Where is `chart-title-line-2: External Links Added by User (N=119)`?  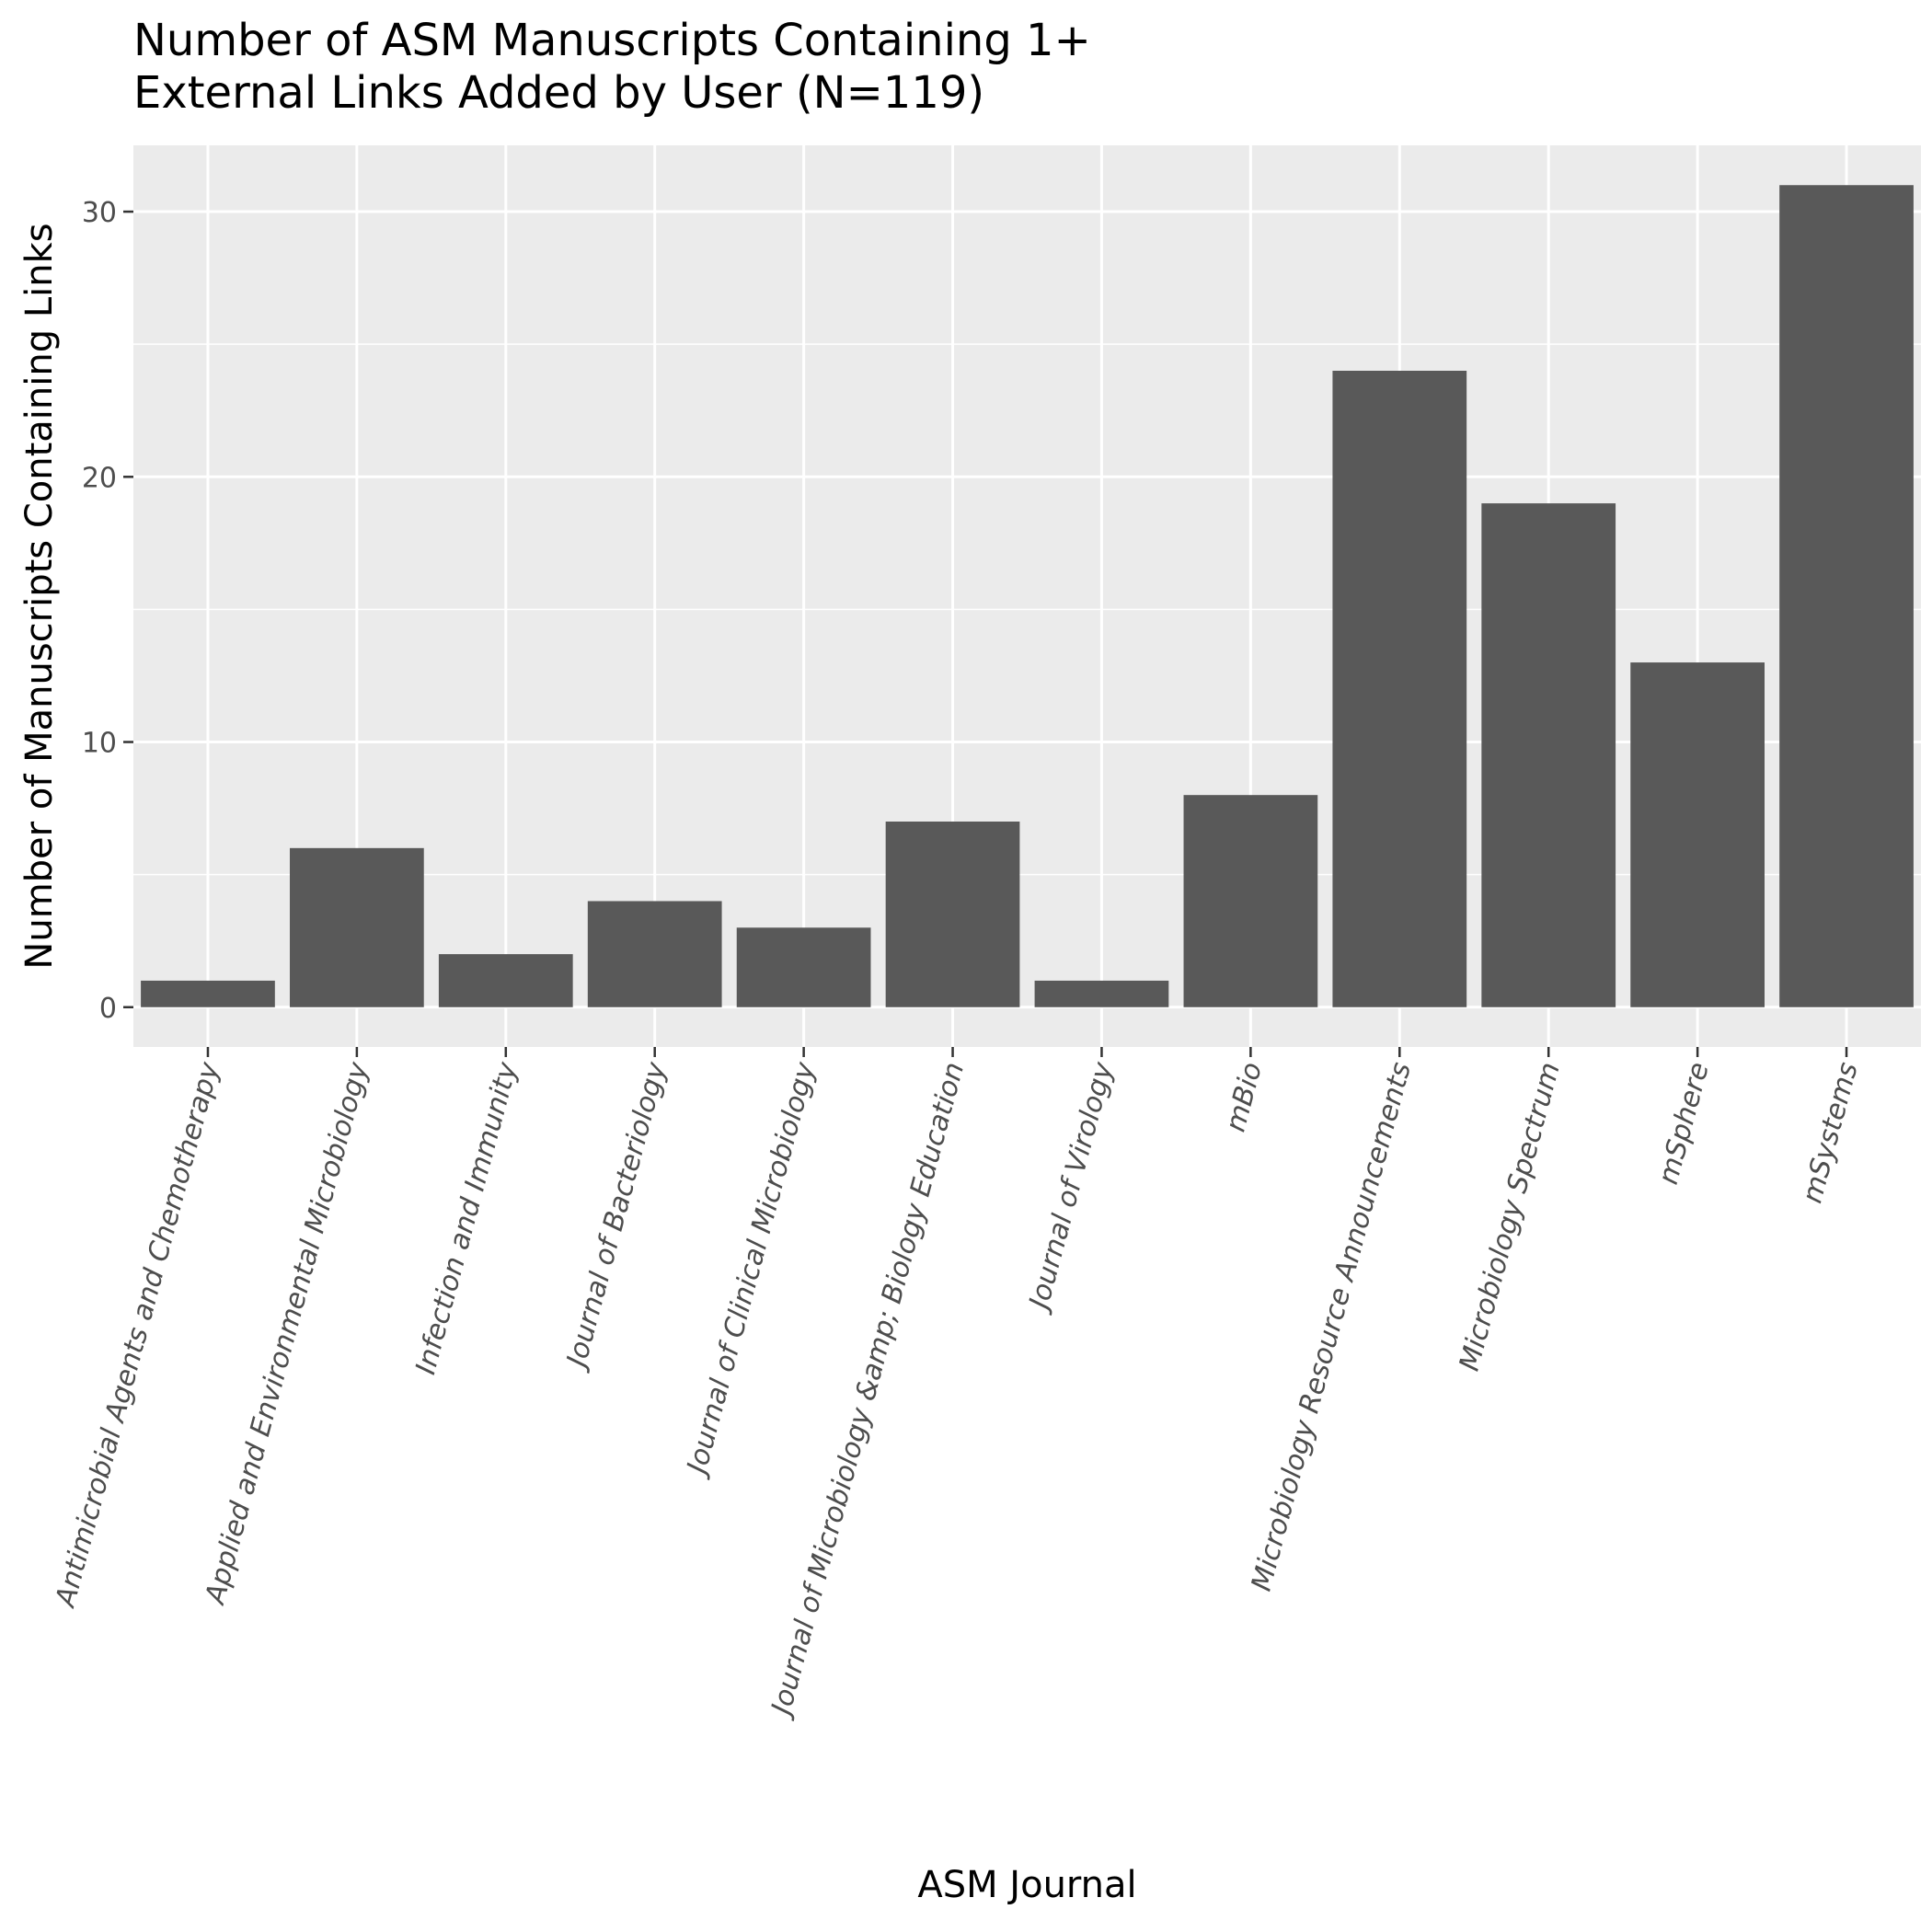 chart-title-line-2: External Links Added by User (N=119) is located at coordinates (558, 93).